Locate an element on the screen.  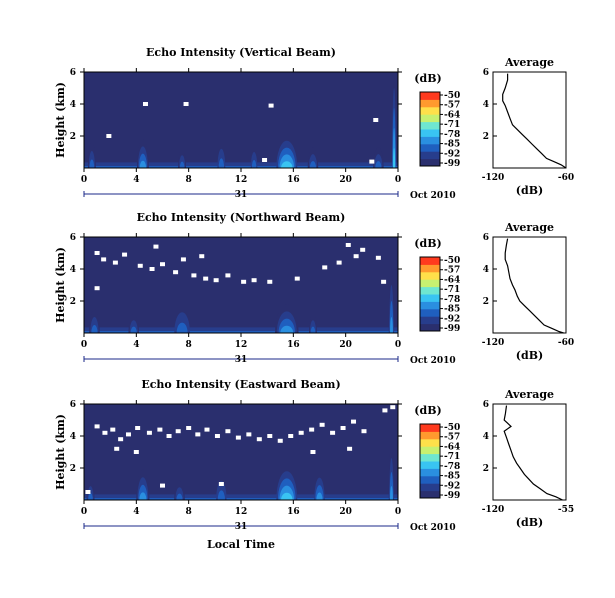
x-tick-label: 16 is located at coordinates (293, 512).